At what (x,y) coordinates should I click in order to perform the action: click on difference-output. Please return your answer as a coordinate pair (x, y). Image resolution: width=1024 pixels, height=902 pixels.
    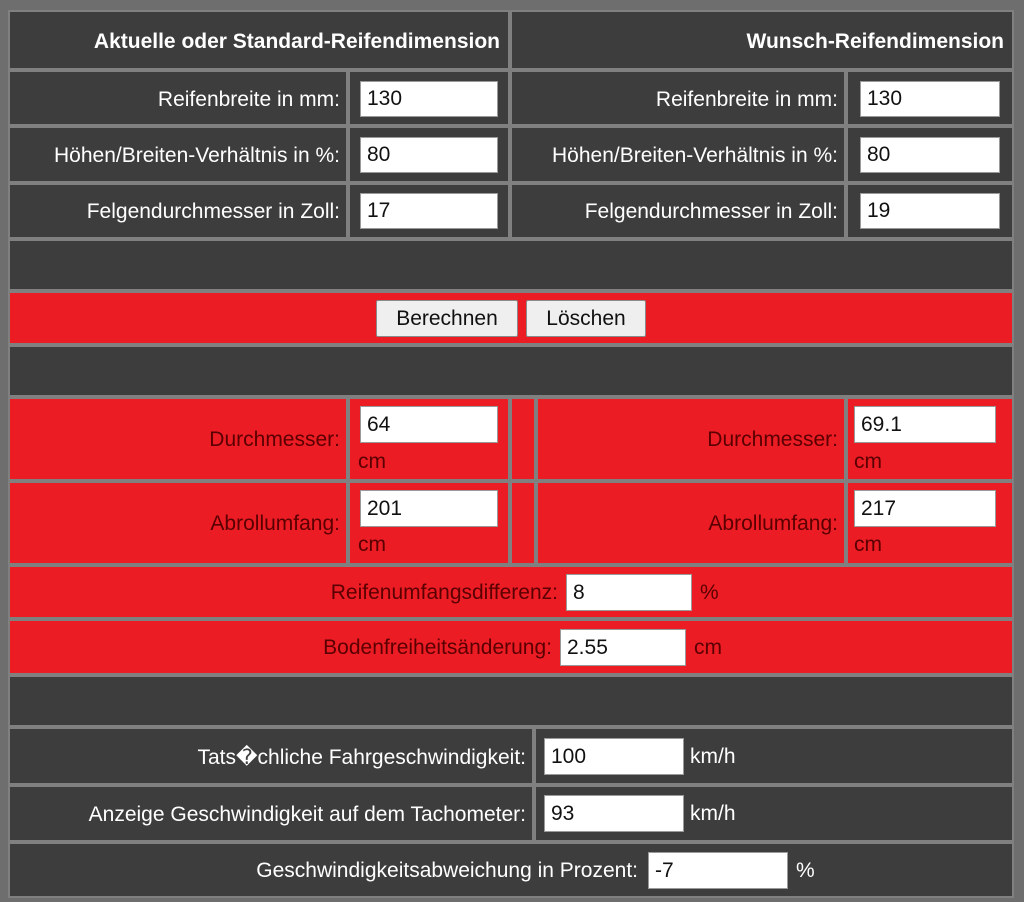
    Looking at the image, I should click on (629, 592).